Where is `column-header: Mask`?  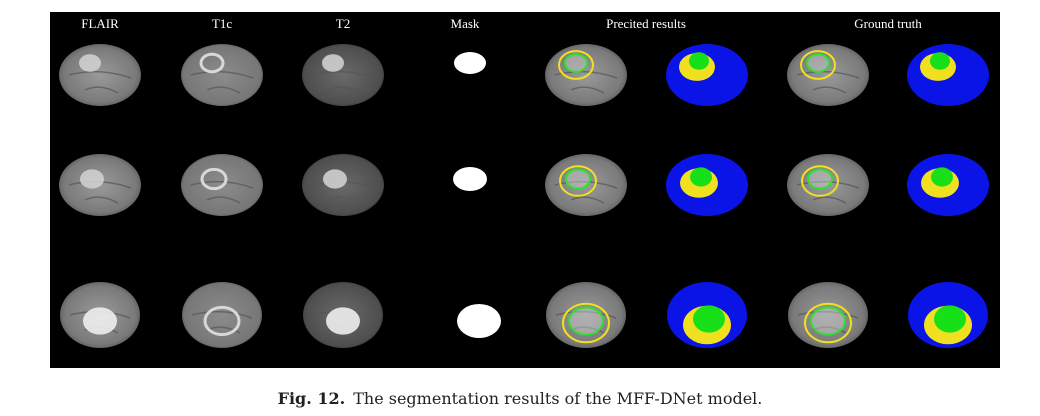
column-header: Mask is located at coordinates (465, 23).